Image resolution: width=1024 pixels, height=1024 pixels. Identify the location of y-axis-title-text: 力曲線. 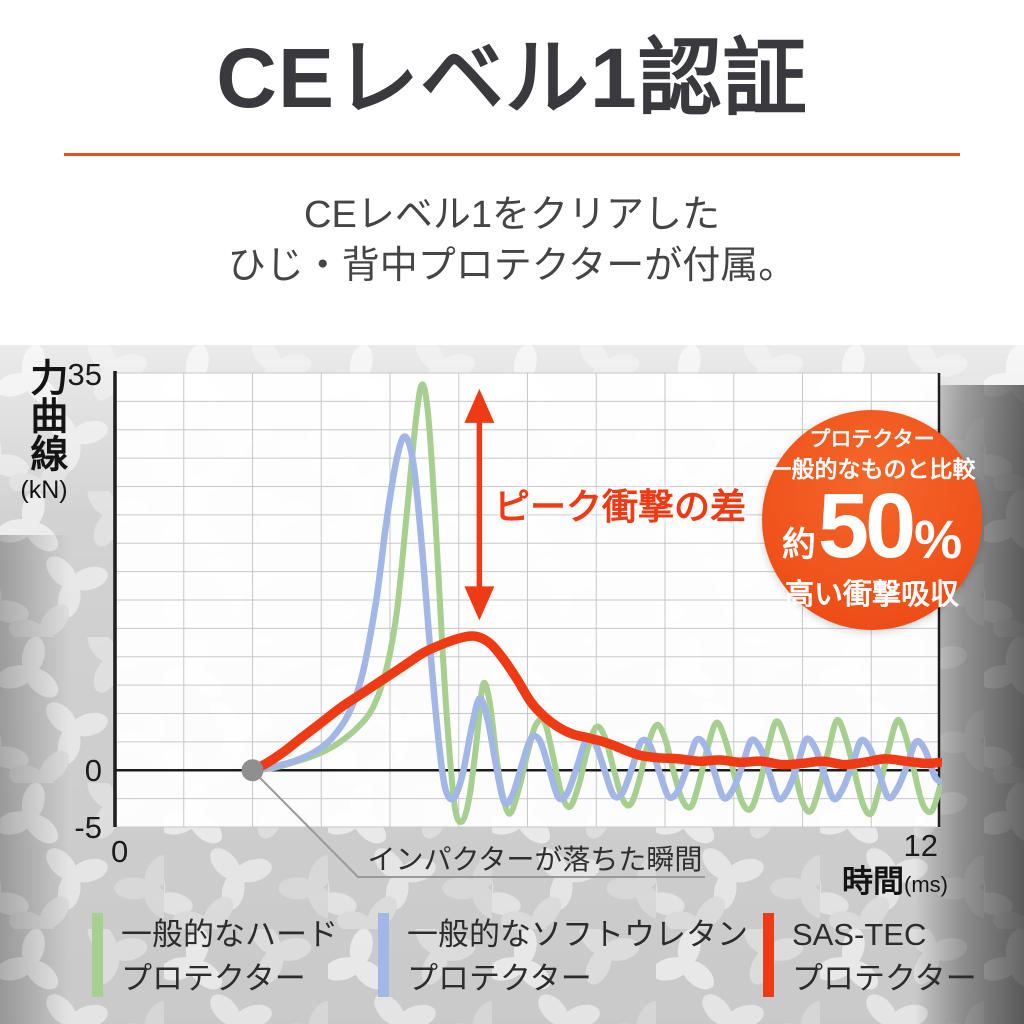
(44, 415).